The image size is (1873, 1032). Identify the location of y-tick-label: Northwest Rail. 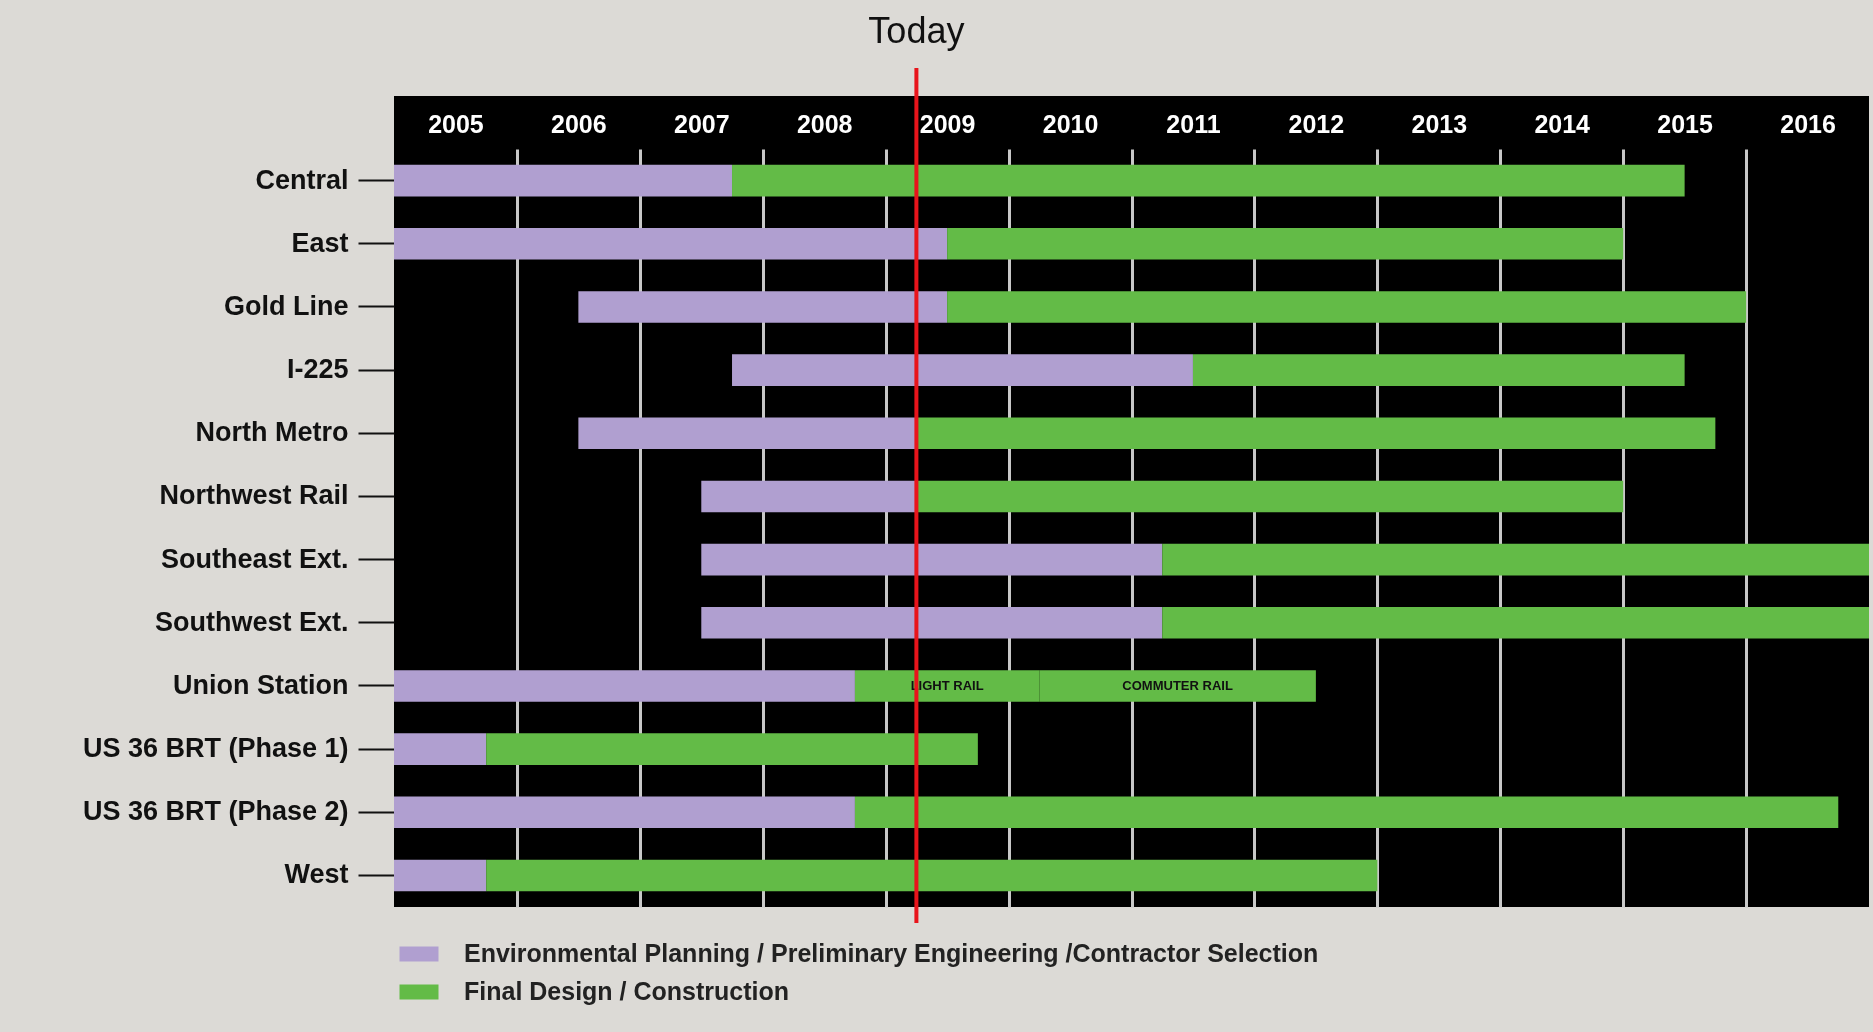
(254, 495).